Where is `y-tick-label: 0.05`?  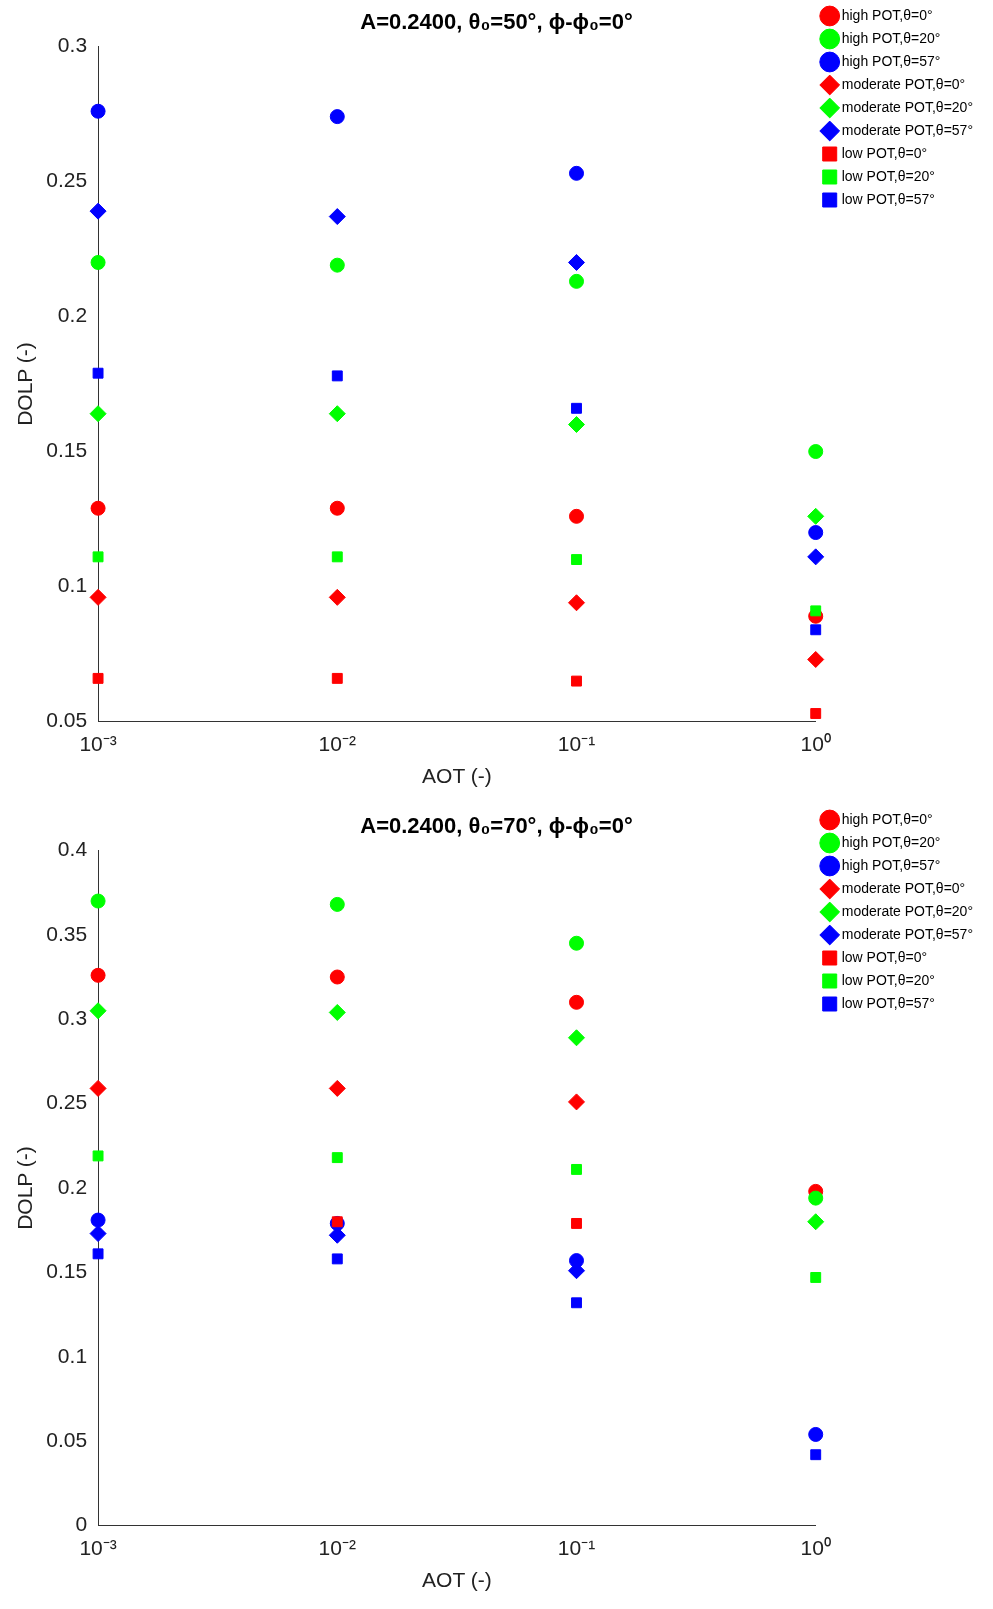
y-tick-label: 0.05 is located at coordinates (67, 1439).